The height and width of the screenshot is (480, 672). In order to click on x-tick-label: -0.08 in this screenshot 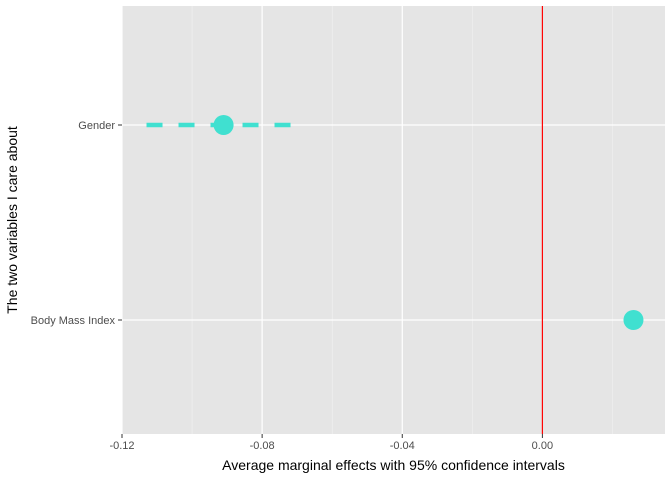, I will do `click(262, 446)`.